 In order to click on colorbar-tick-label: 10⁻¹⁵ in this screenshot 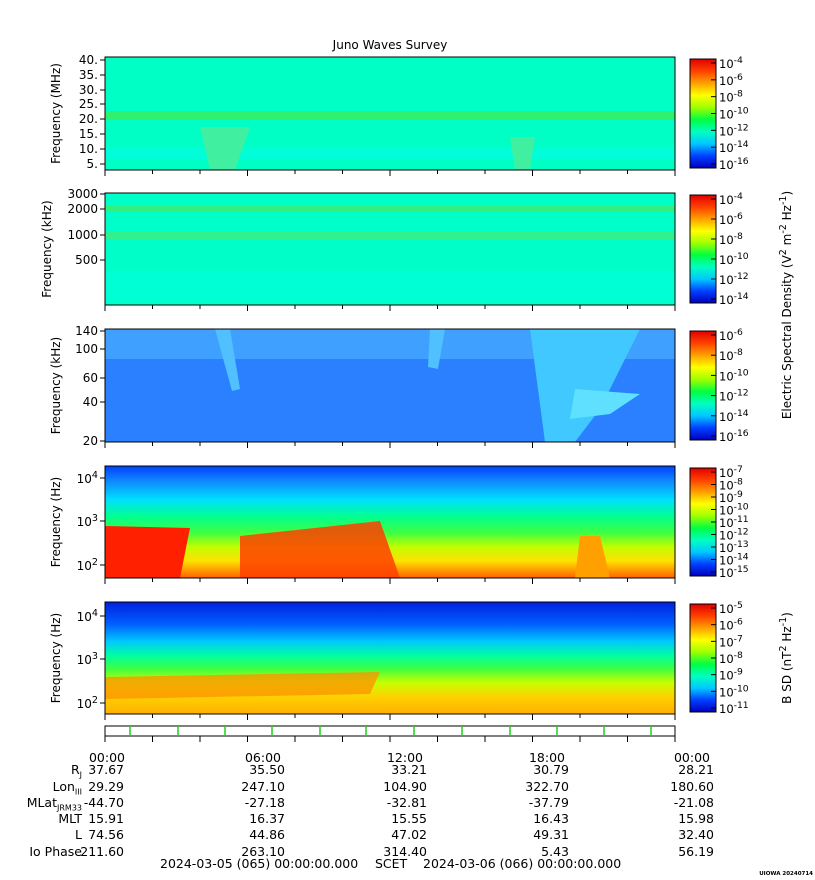, I will do `click(734, 572)`.